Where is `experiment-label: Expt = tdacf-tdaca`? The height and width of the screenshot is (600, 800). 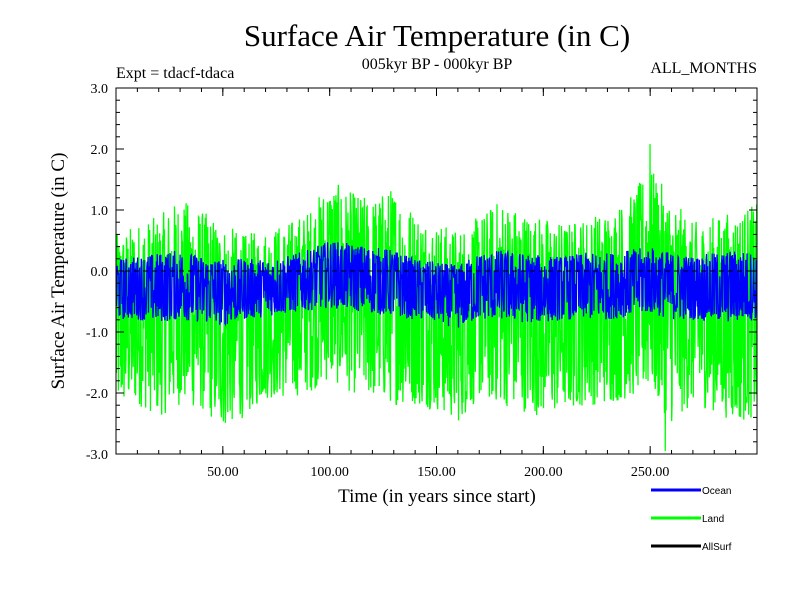
experiment-label: Expt = tdacf-tdaca is located at coordinates (175, 73).